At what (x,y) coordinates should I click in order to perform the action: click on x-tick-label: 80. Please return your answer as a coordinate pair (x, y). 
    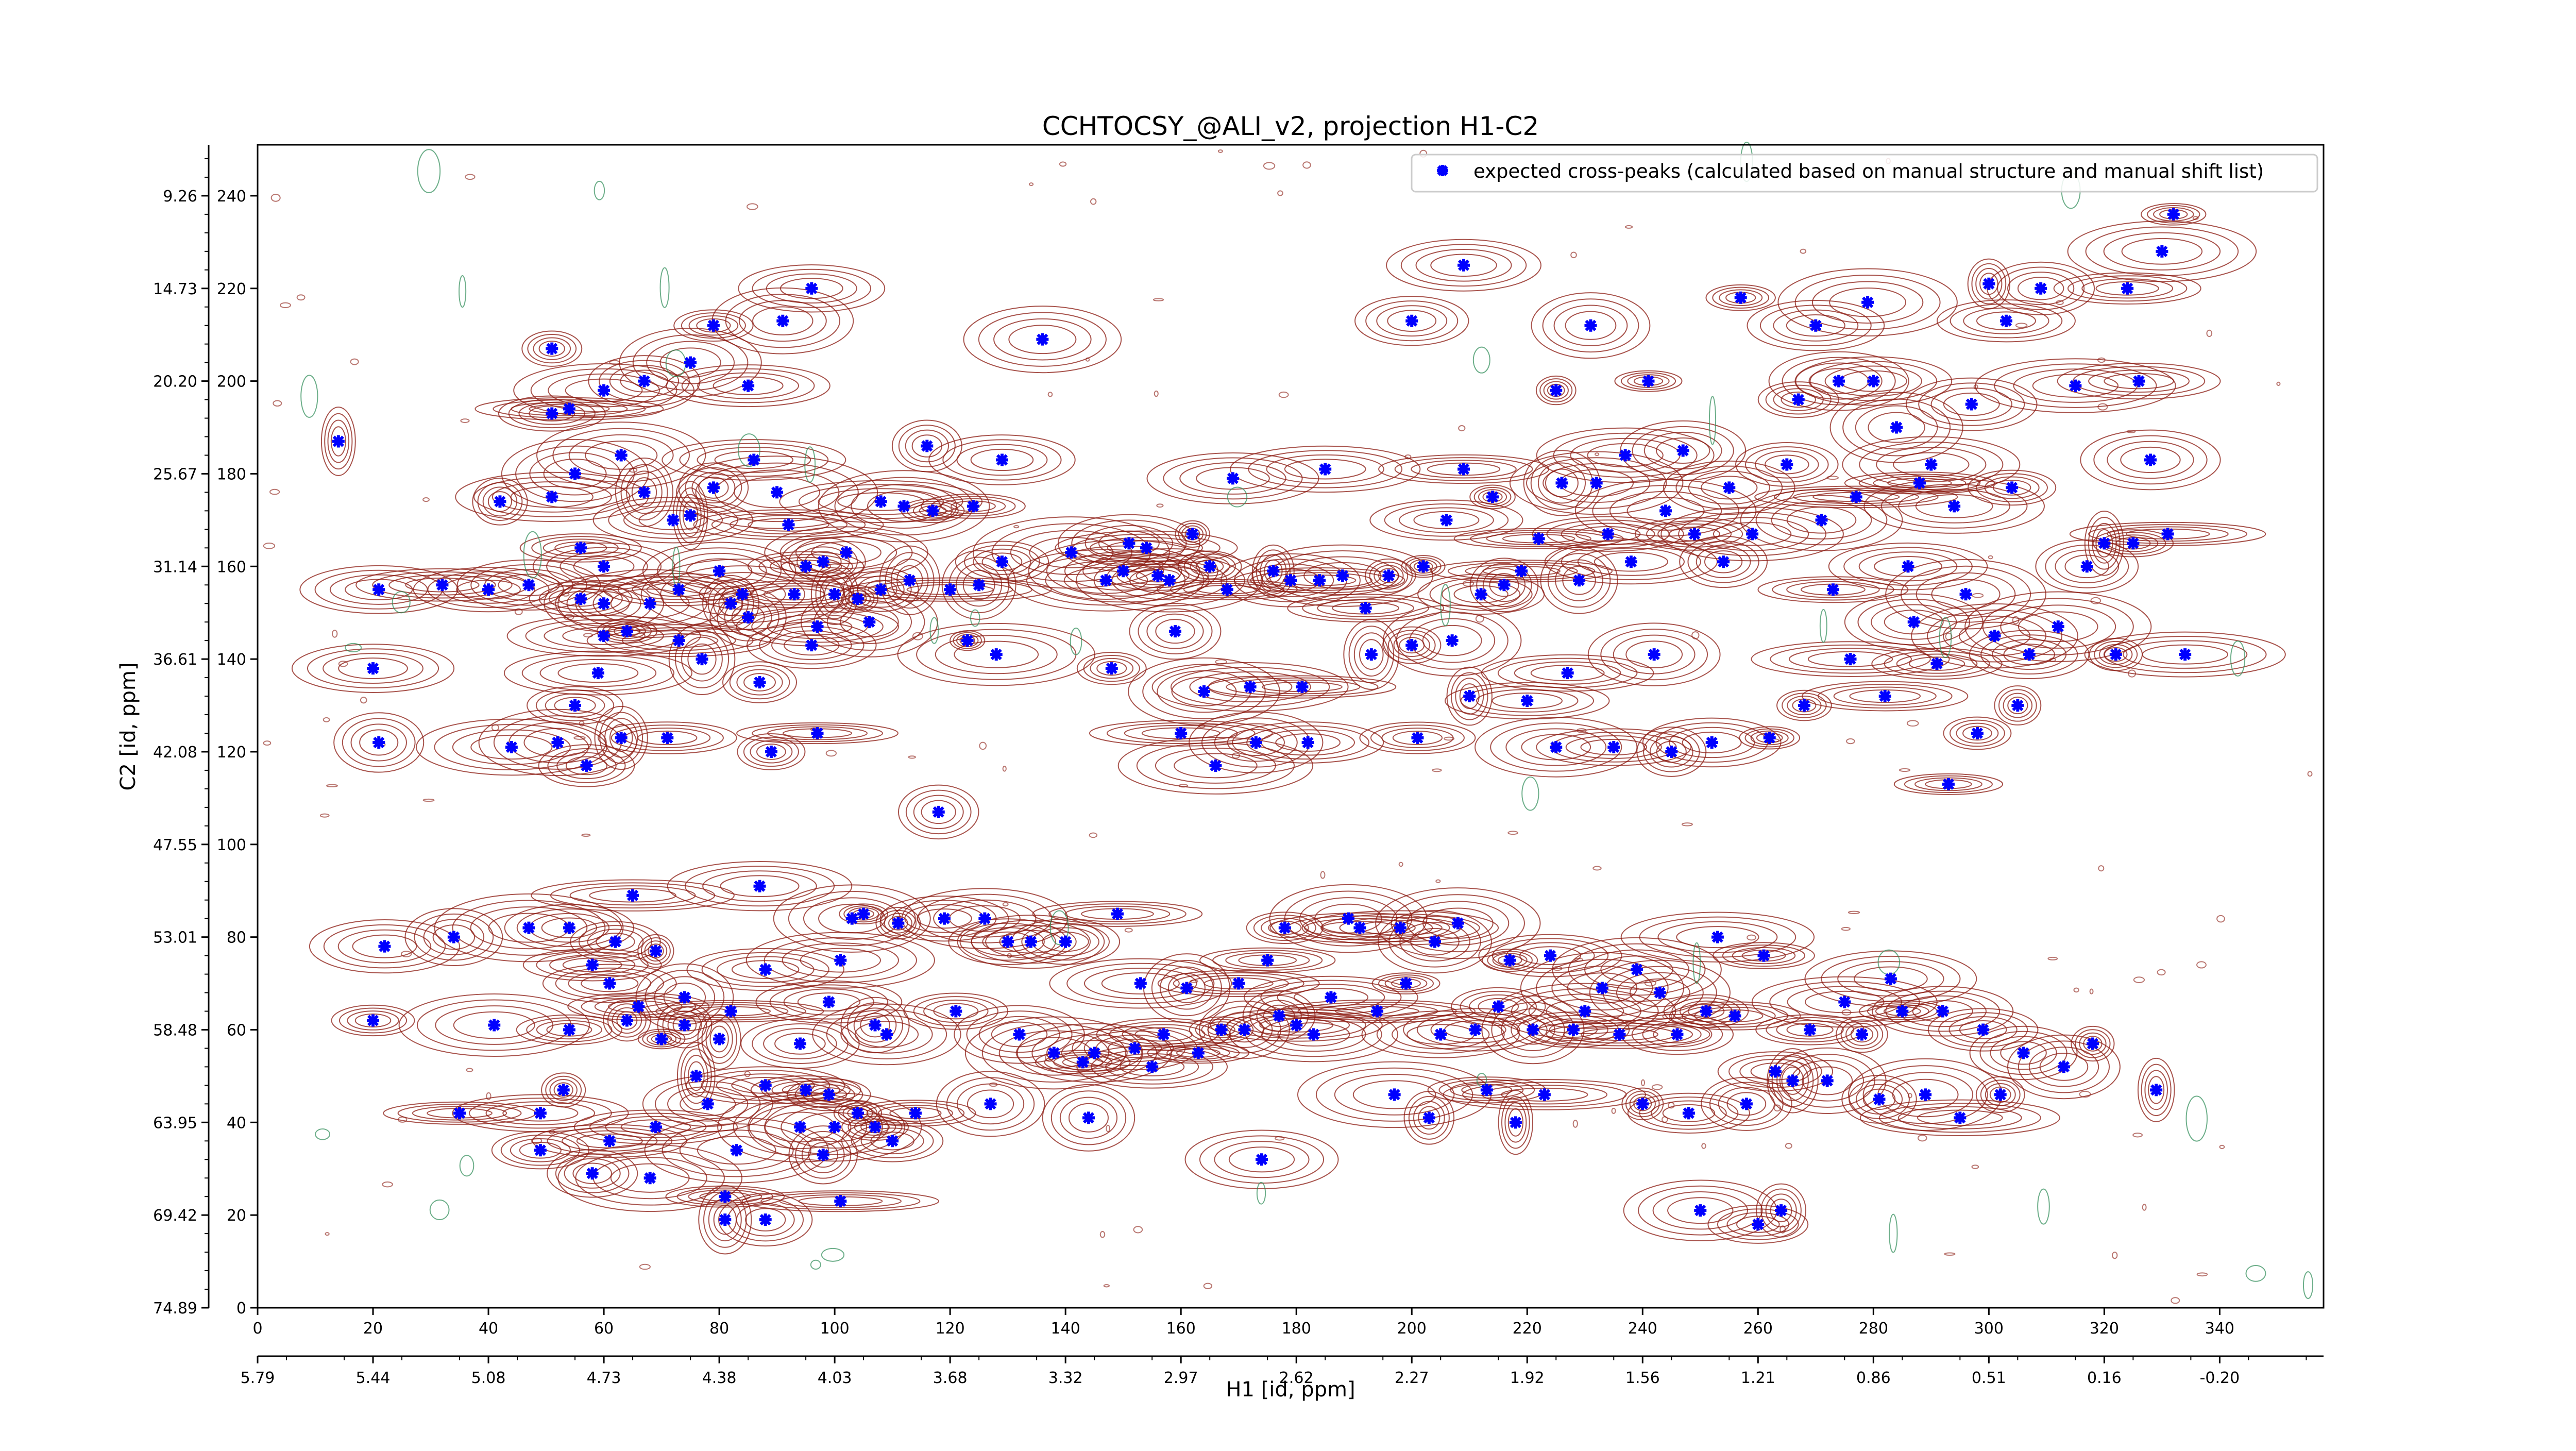
    Looking at the image, I should click on (719, 1329).